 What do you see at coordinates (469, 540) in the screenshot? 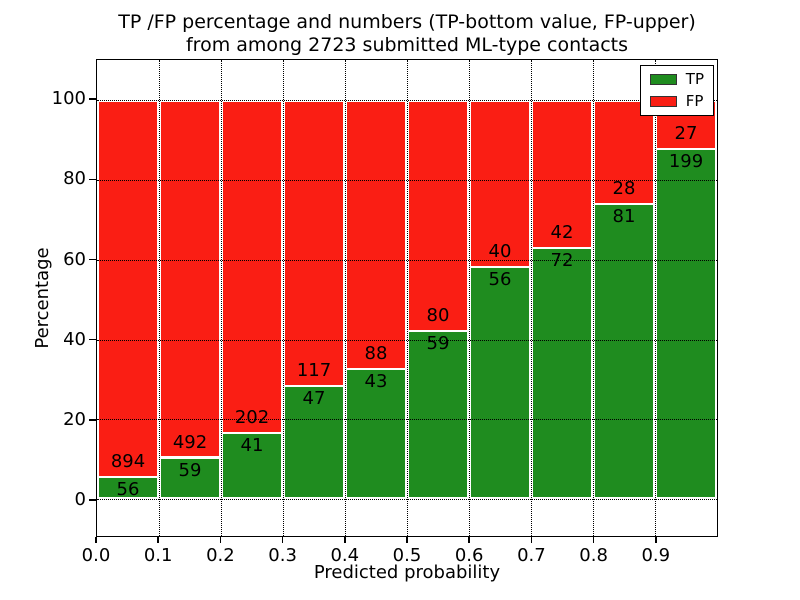
I see `x-tick-0.6` at bounding box center [469, 540].